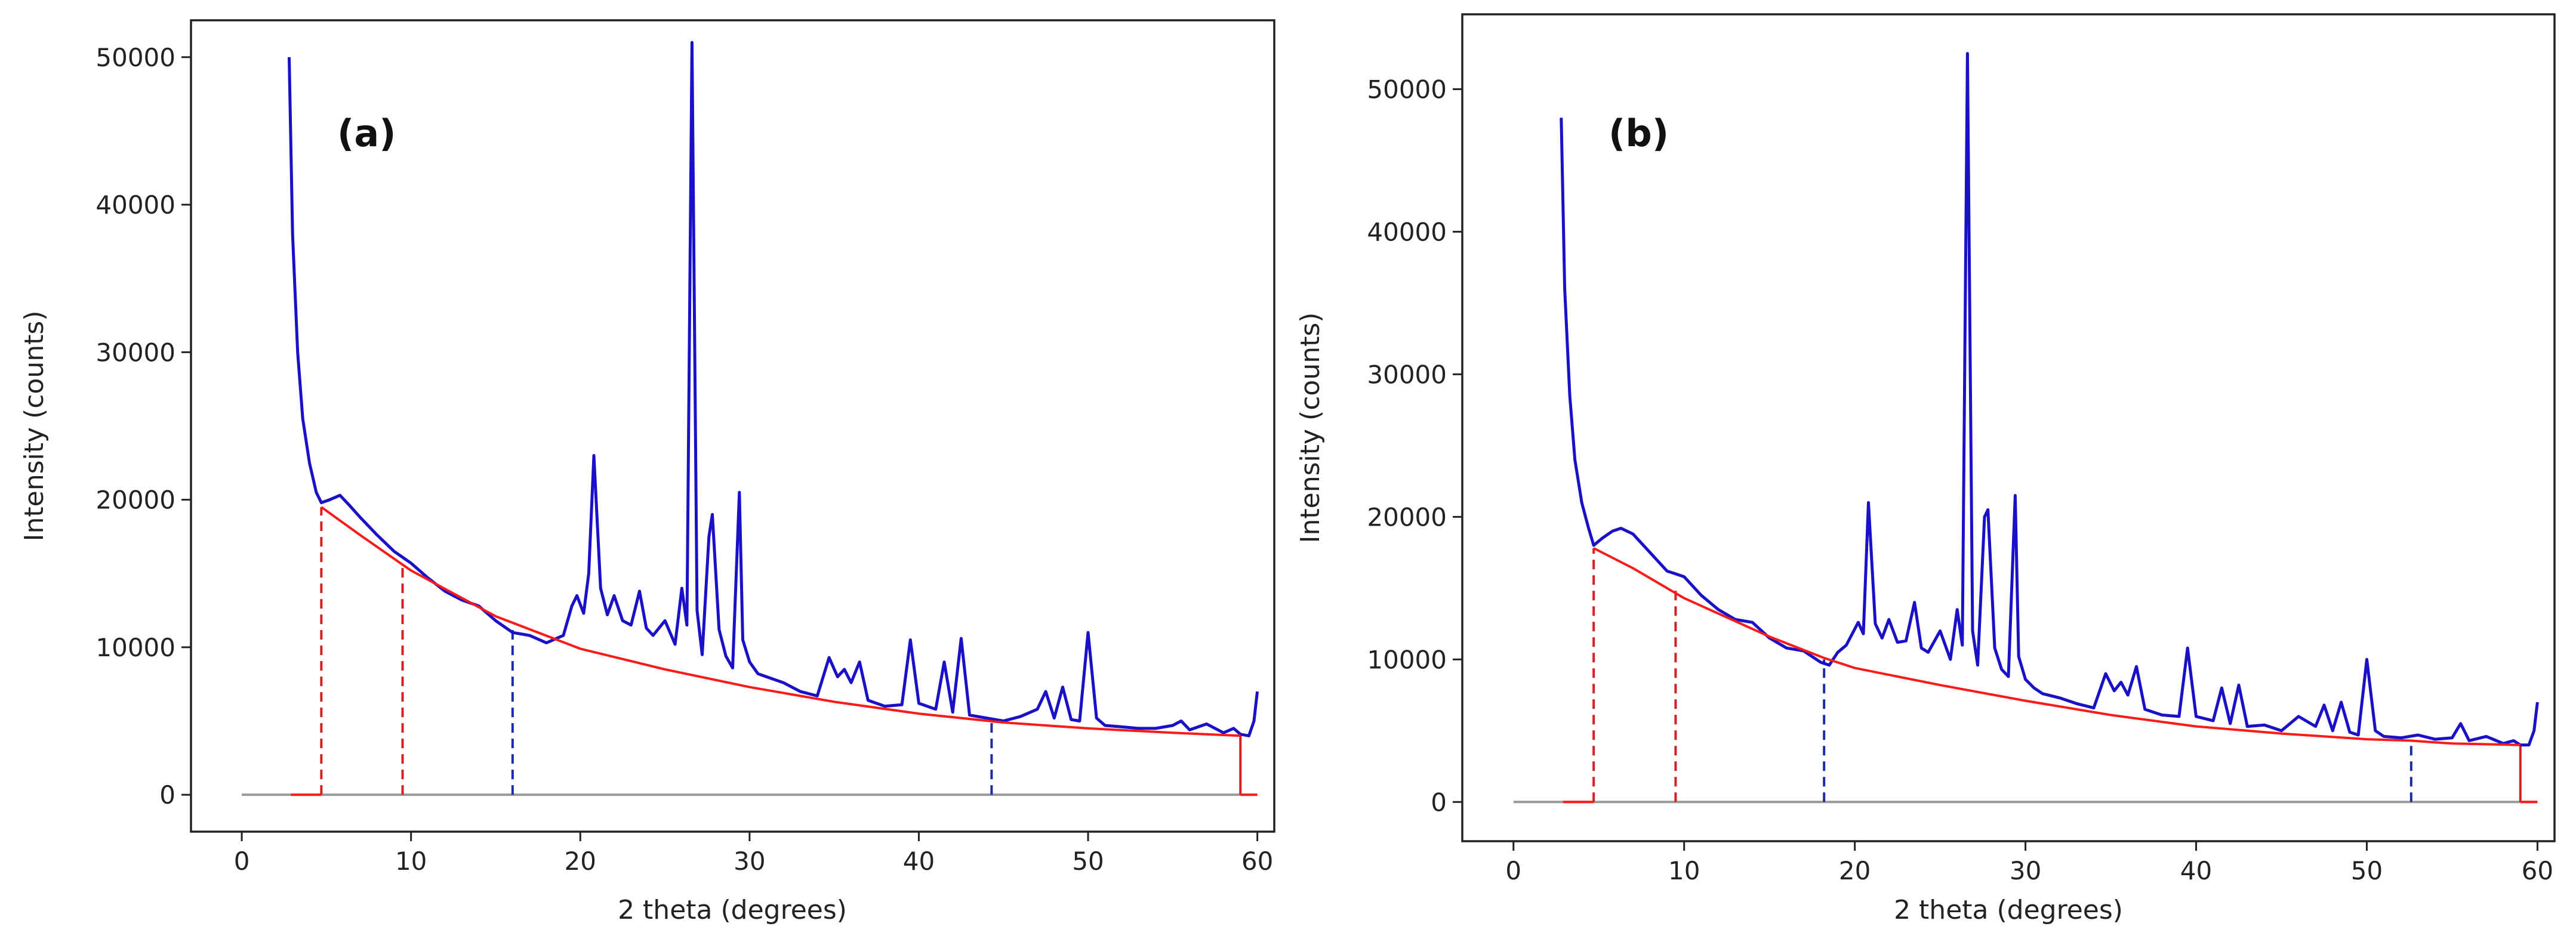 This screenshot has width=2576, height=945. Describe the element at coordinates (2025, 870) in the screenshot. I see `panel-b-x-tick-label: 30` at that location.